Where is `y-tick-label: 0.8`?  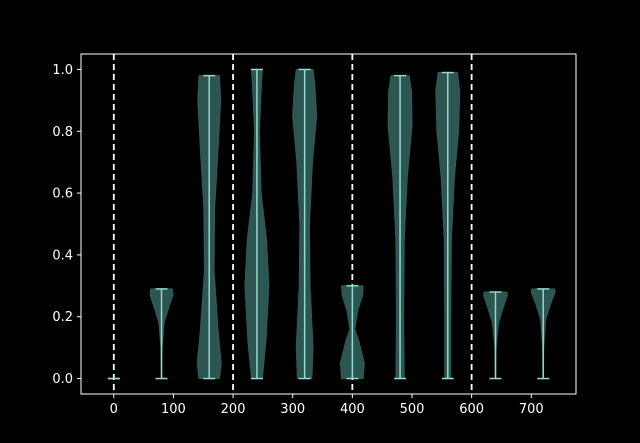 y-tick-label: 0.8 is located at coordinates (62, 132).